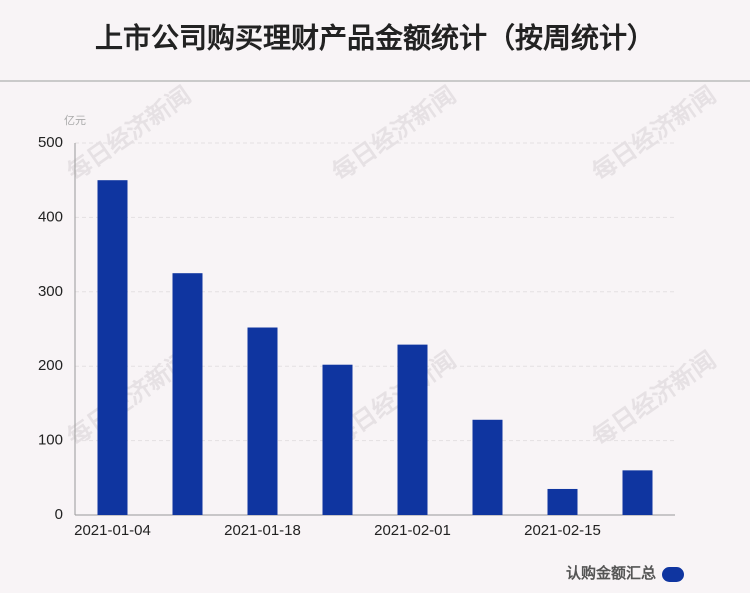 The width and height of the screenshot is (750, 593). What do you see at coordinates (50, 440) in the screenshot?
I see `y-tick-label: 100` at bounding box center [50, 440].